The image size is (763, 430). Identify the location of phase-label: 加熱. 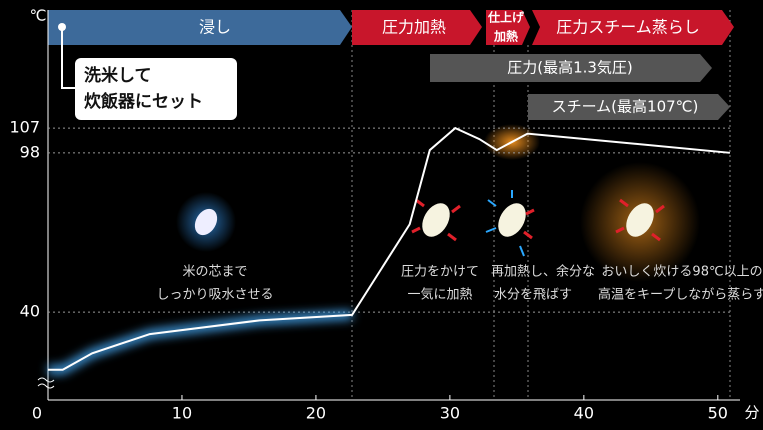
(505, 36).